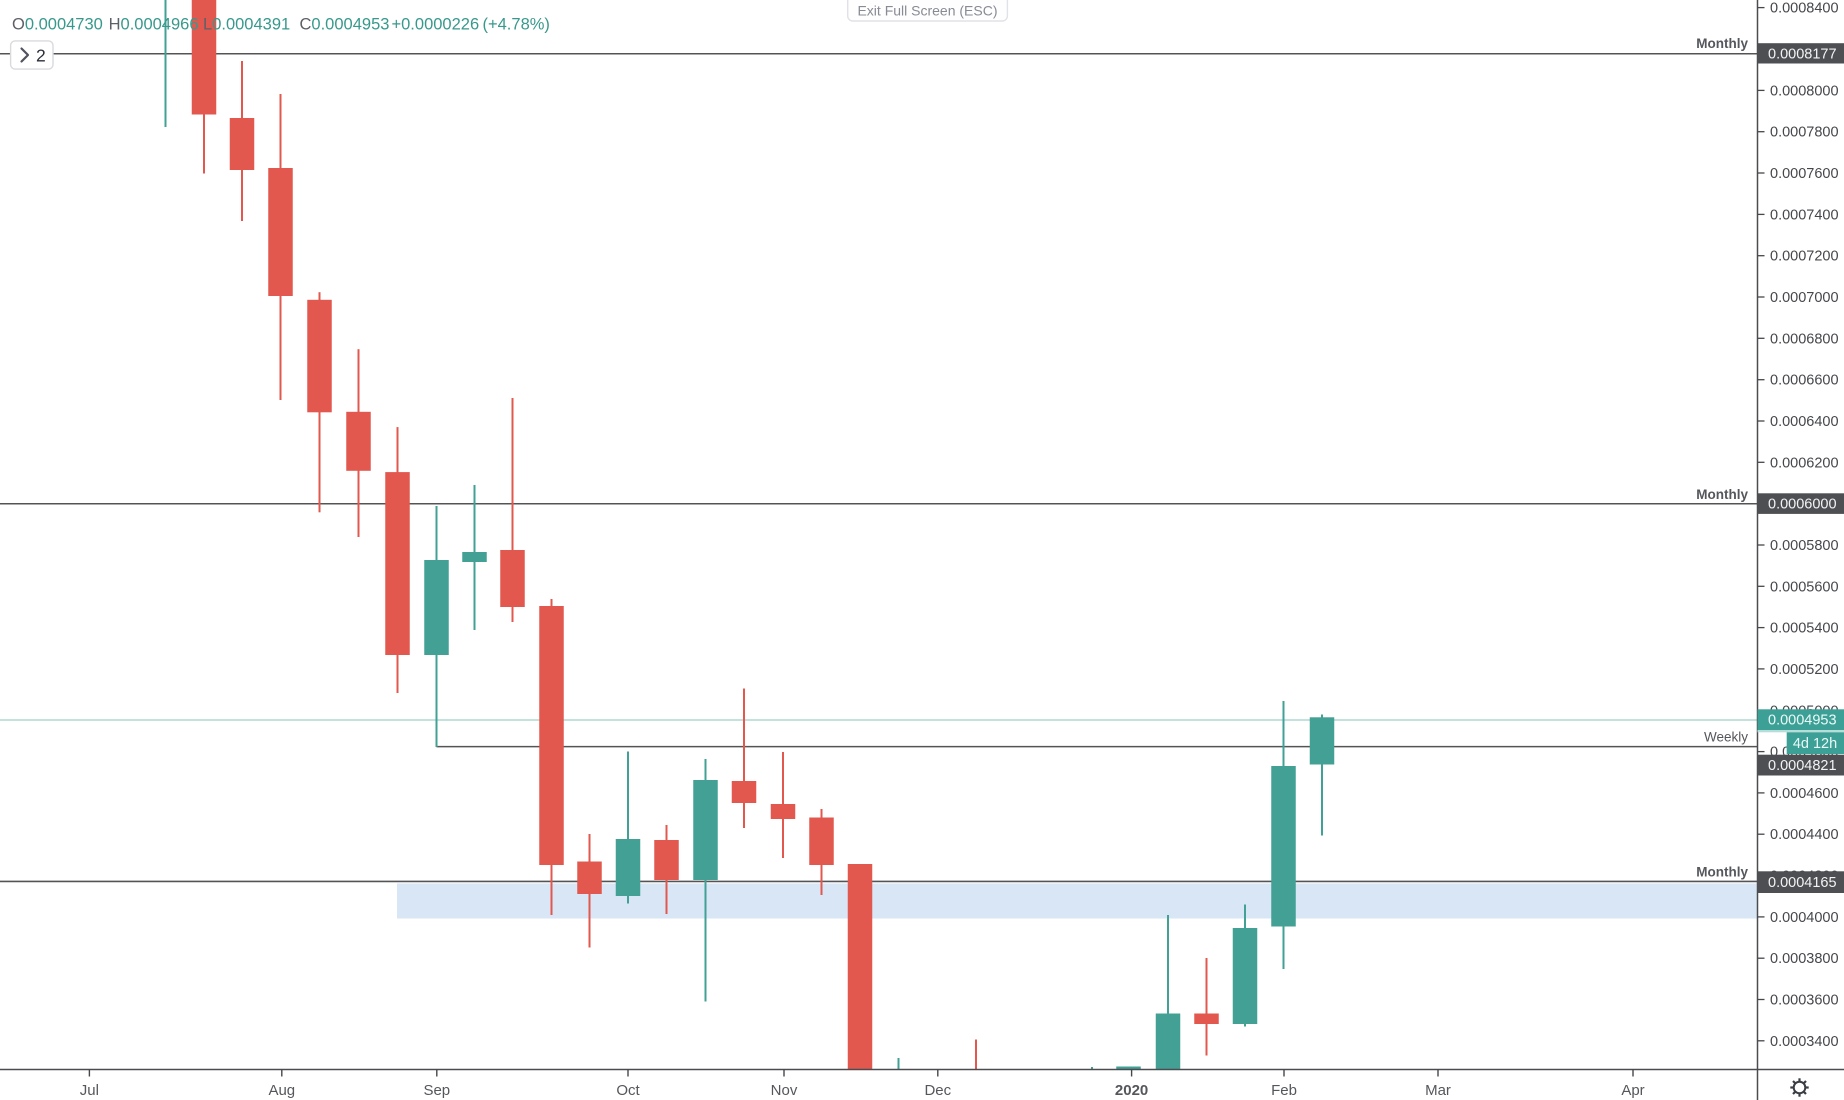 The image size is (1844, 1100). What do you see at coordinates (1804, 339) in the screenshot?
I see `svg-text: 0.0006800` at bounding box center [1804, 339].